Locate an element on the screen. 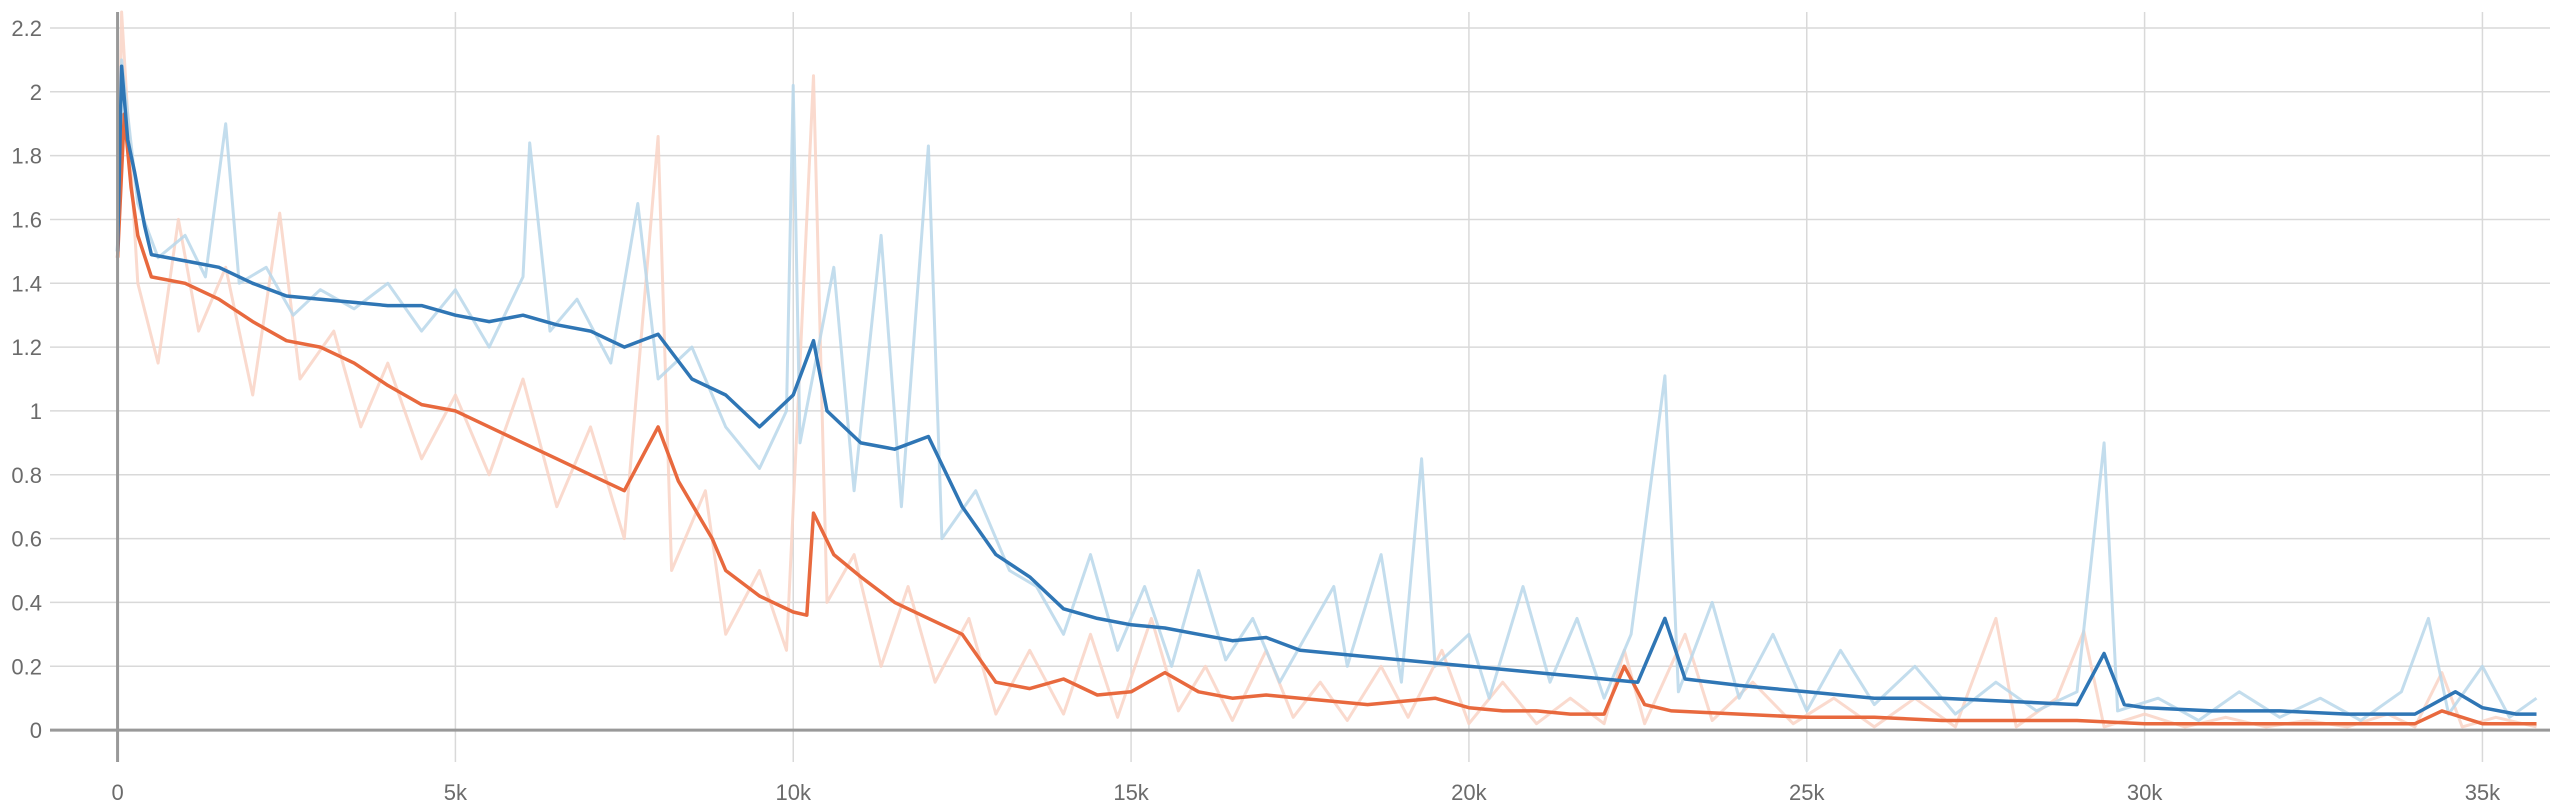 The image size is (2562, 810). x-tick-label: 0 is located at coordinates (117, 792).